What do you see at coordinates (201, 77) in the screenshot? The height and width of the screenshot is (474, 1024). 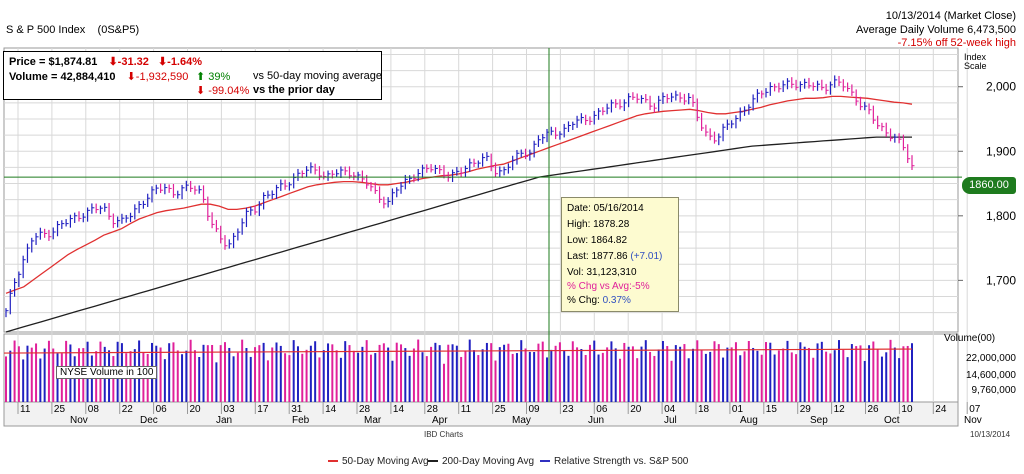 I see `up-arrow-icon: ⬆` at bounding box center [201, 77].